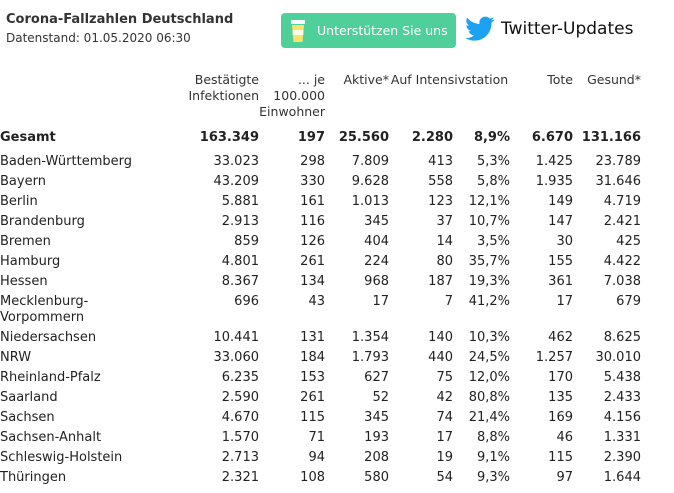 This screenshot has width=674, height=493. Describe the element at coordinates (382, 30) in the screenshot. I see `support-button-label: Unterstützen Sie uns` at that location.